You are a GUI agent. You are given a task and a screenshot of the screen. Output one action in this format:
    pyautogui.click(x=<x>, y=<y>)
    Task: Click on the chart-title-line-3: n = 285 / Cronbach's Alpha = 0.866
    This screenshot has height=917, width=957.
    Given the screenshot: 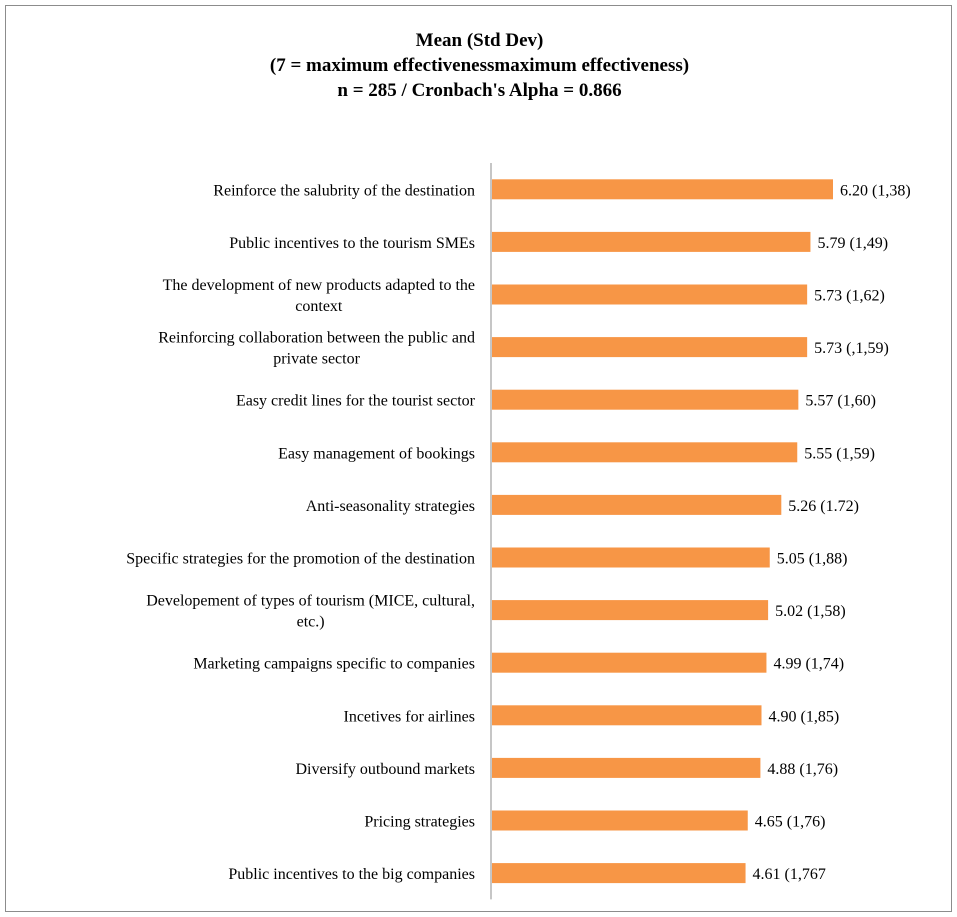 What is the action you would take?
    pyautogui.click(x=479, y=90)
    